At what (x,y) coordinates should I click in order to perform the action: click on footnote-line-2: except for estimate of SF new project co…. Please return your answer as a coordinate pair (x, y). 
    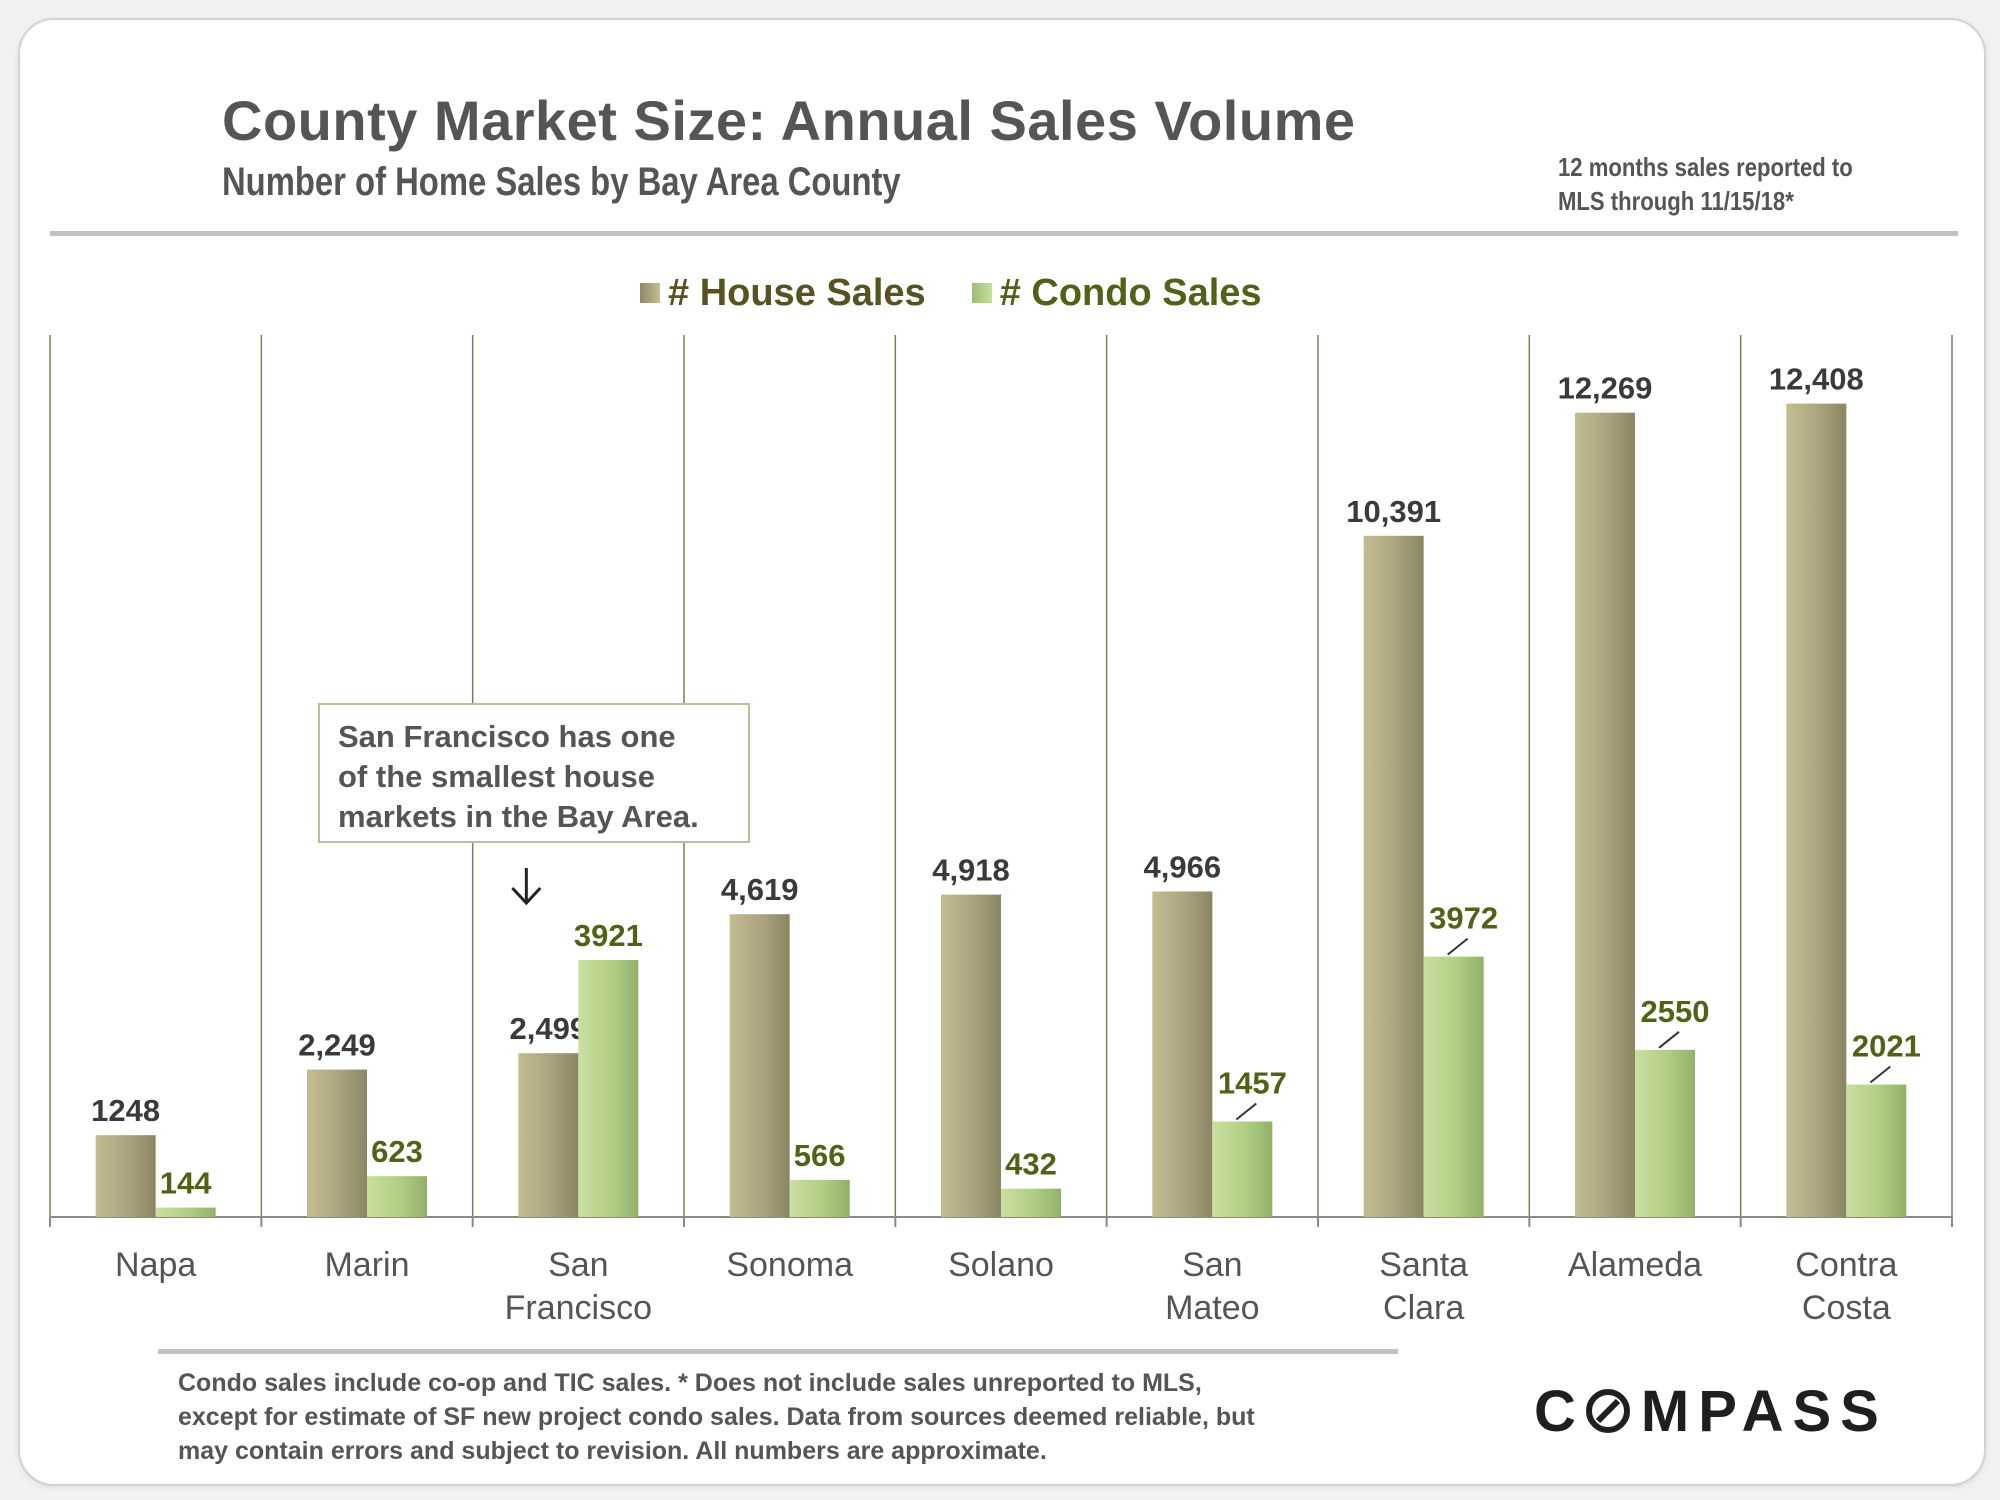
    Looking at the image, I should click on (716, 1417).